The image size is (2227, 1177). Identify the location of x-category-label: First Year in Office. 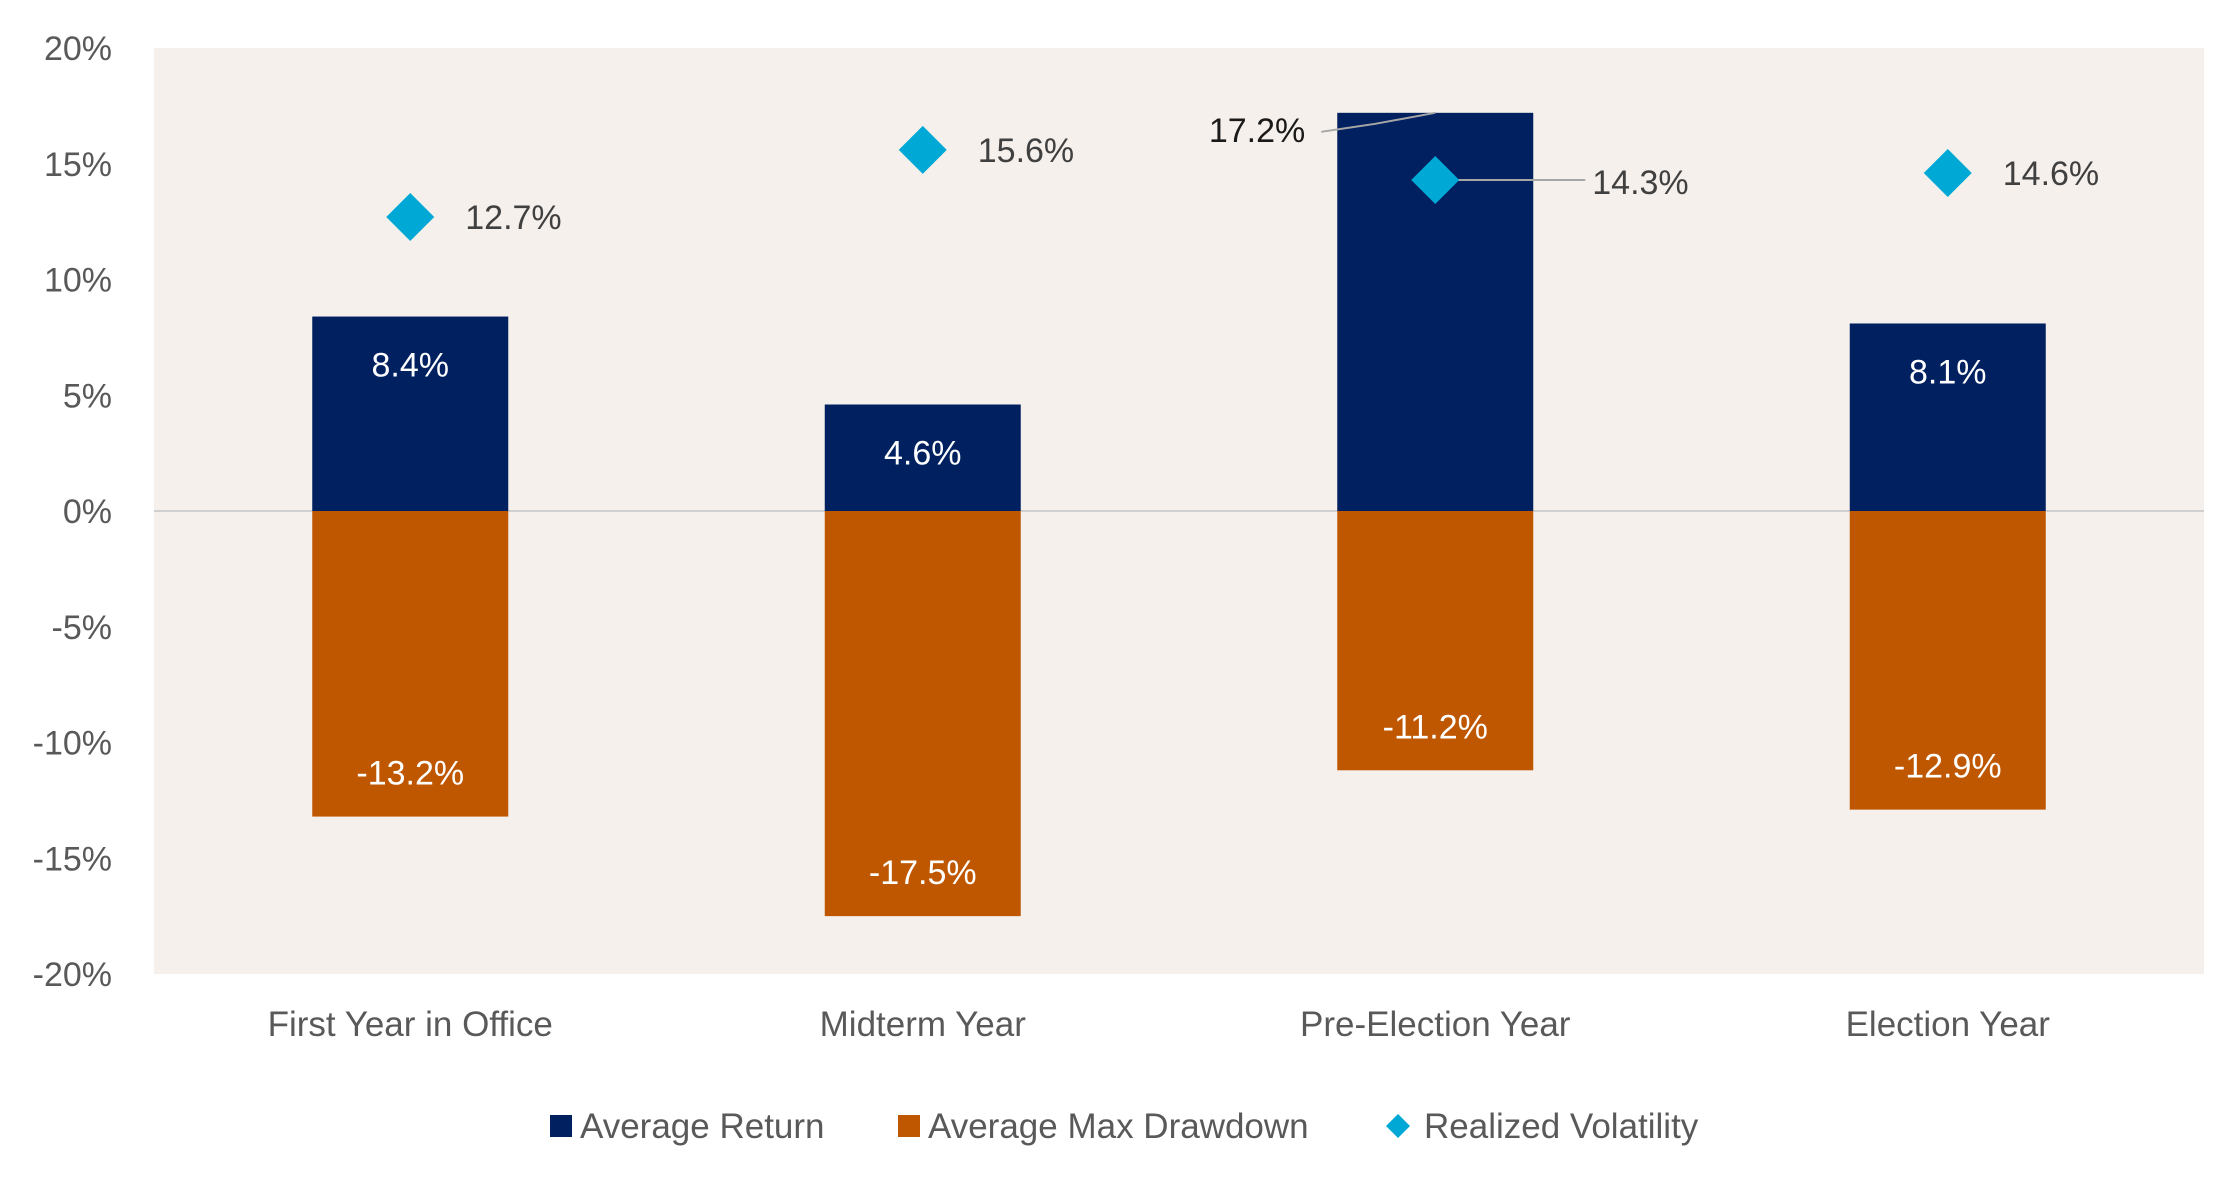
(410, 1024).